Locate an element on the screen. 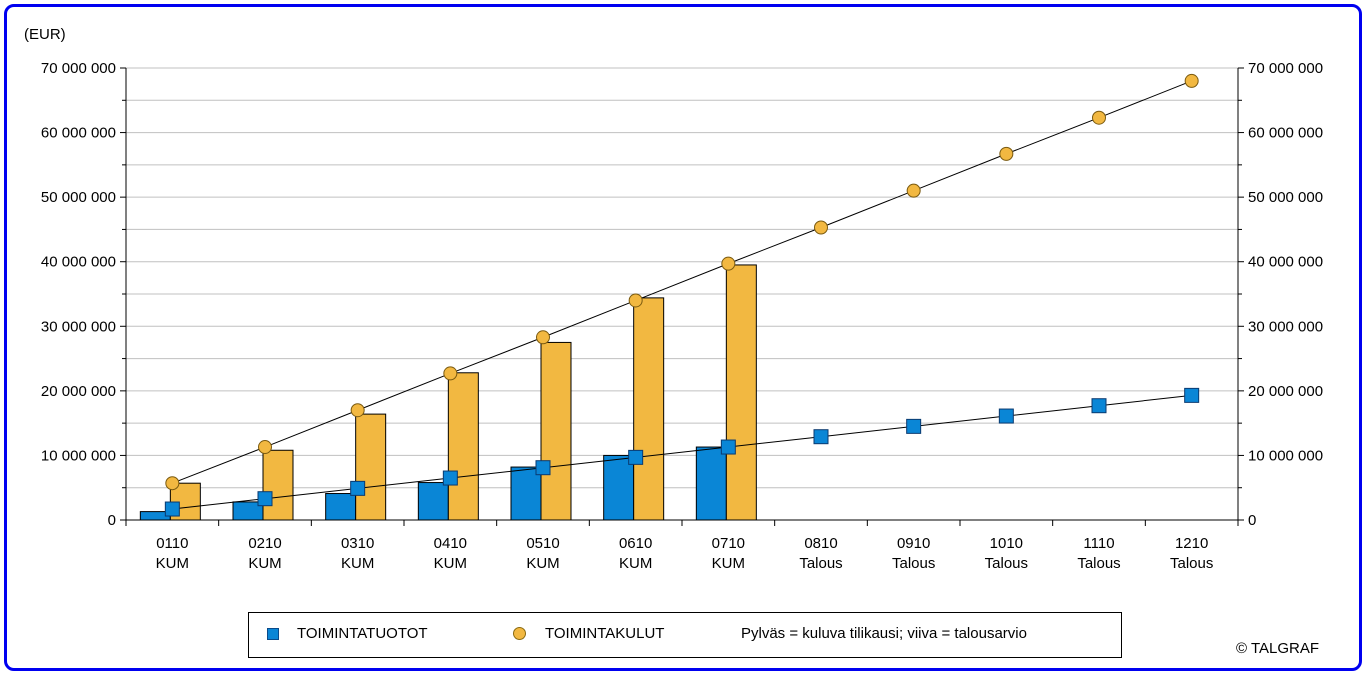  legend-label-income: TOIMINTATUOTOT is located at coordinates (362, 633).